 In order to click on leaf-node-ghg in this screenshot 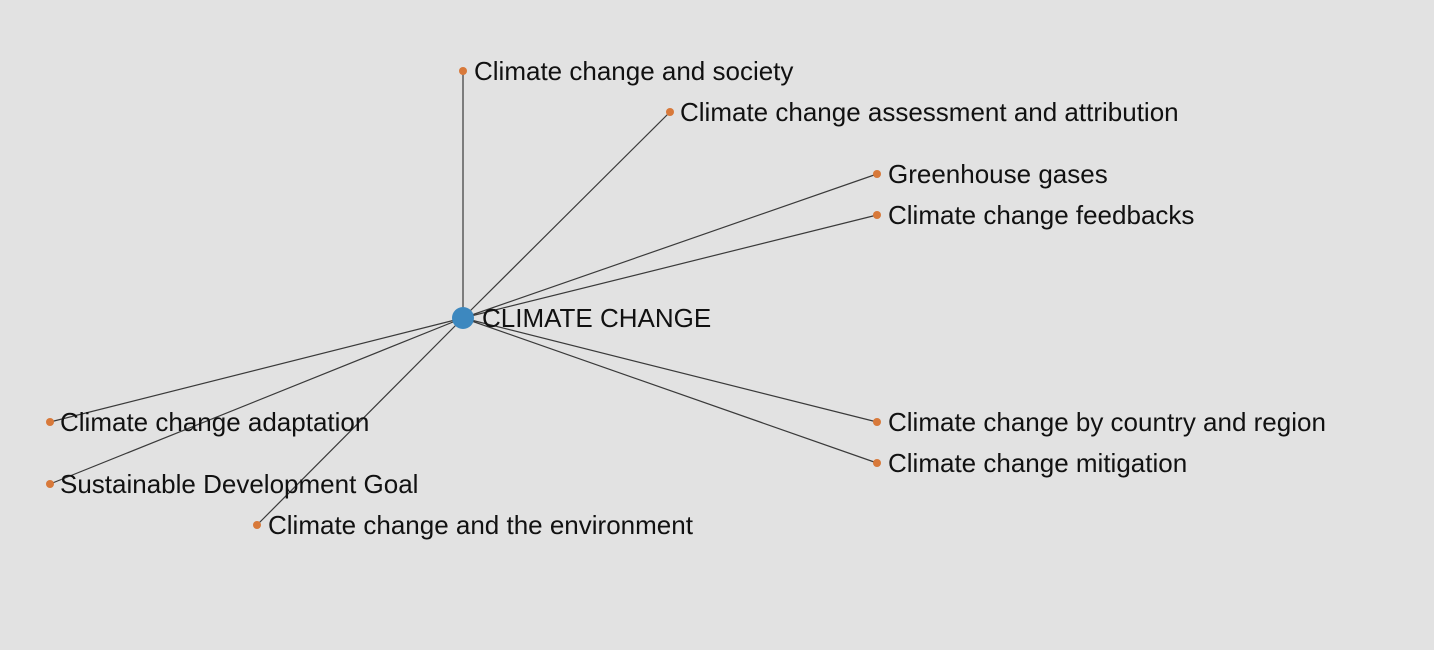, I will do `click(877, 174)`.